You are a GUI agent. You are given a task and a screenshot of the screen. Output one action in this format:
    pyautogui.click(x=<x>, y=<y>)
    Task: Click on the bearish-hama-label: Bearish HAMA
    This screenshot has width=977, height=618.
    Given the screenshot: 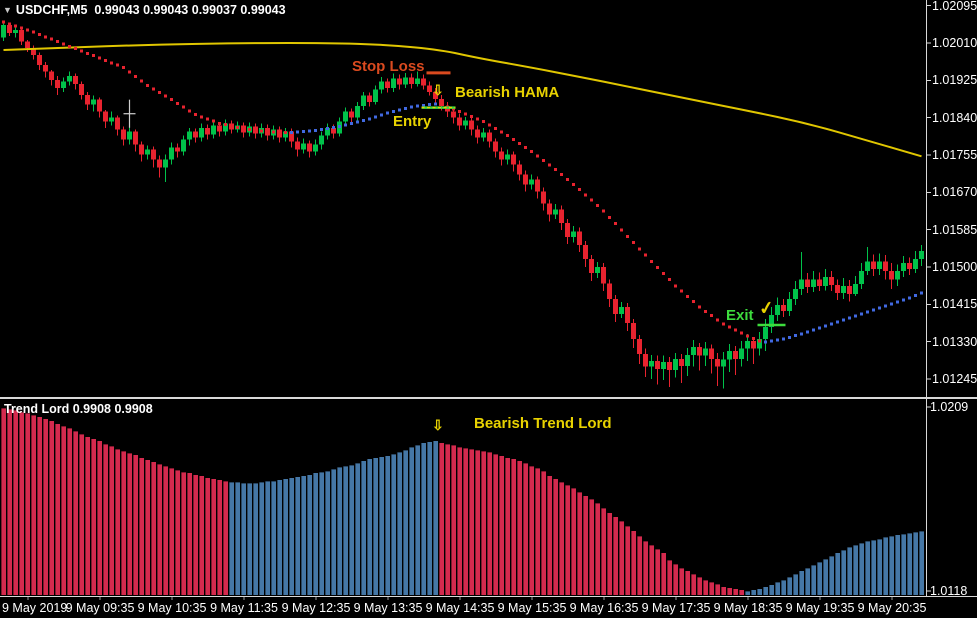 What is the action you would take?
    pyautogui.click(x=507, y=92)
    